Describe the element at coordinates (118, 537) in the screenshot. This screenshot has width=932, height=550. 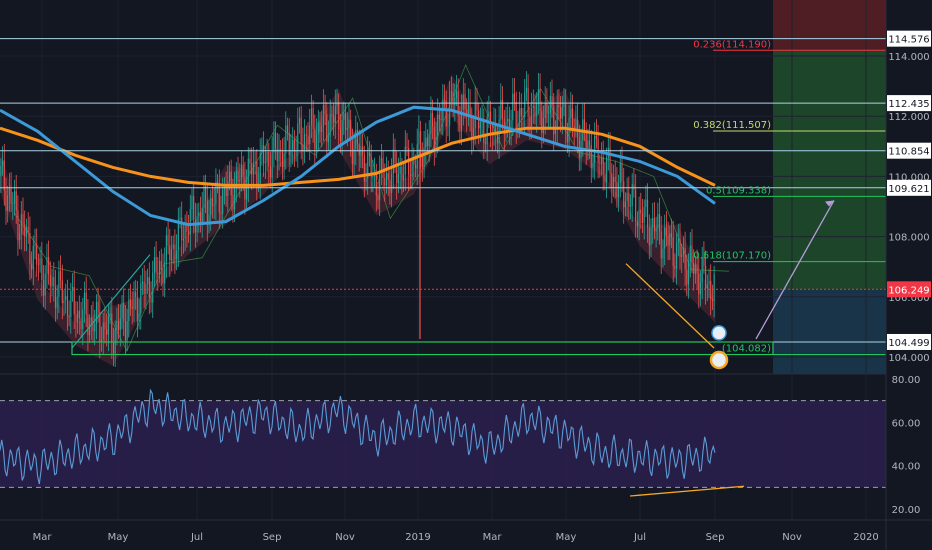
I see `time-tick-label: May` at that location.